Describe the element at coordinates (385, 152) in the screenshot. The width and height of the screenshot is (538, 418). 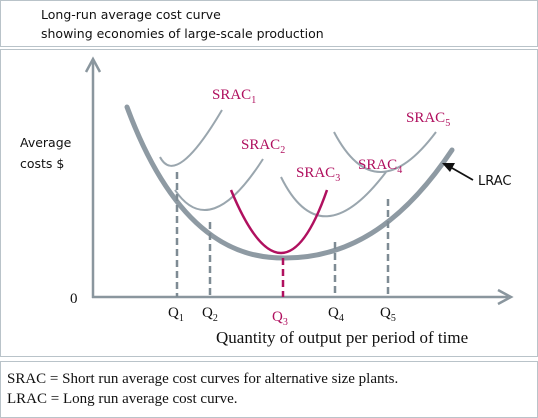
I see `srac-5-curve` at that location.